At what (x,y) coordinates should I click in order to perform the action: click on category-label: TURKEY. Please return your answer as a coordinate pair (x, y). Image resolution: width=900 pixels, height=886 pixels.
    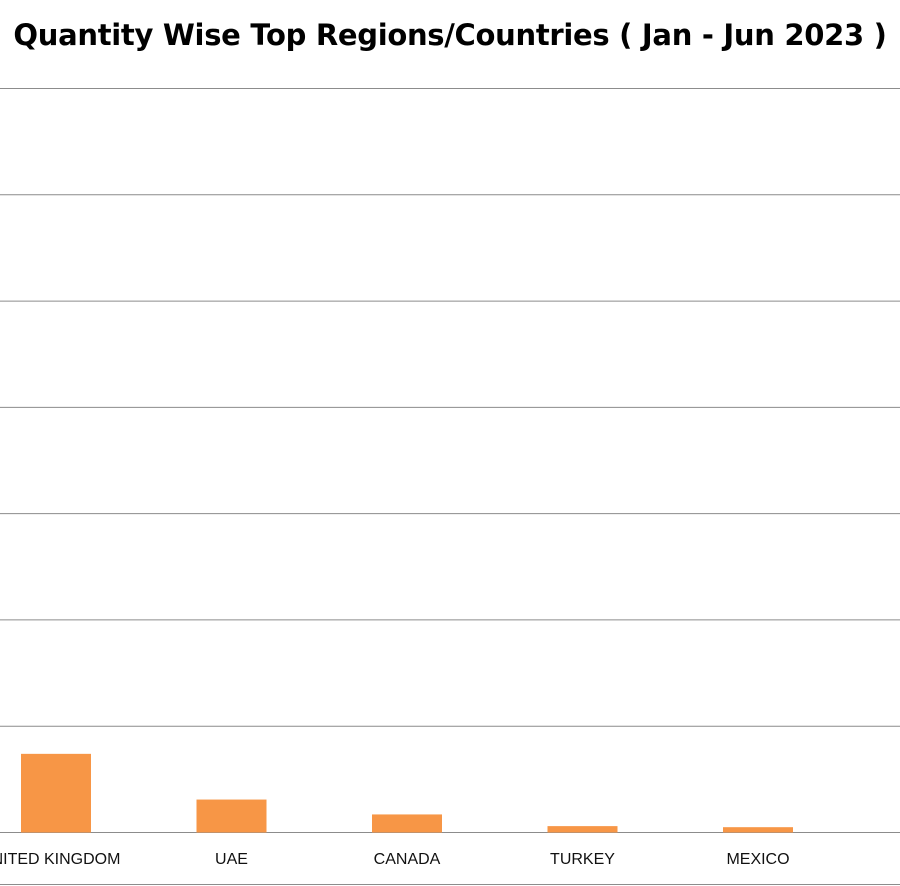
    Looking at the image, I should click on (582, 859).